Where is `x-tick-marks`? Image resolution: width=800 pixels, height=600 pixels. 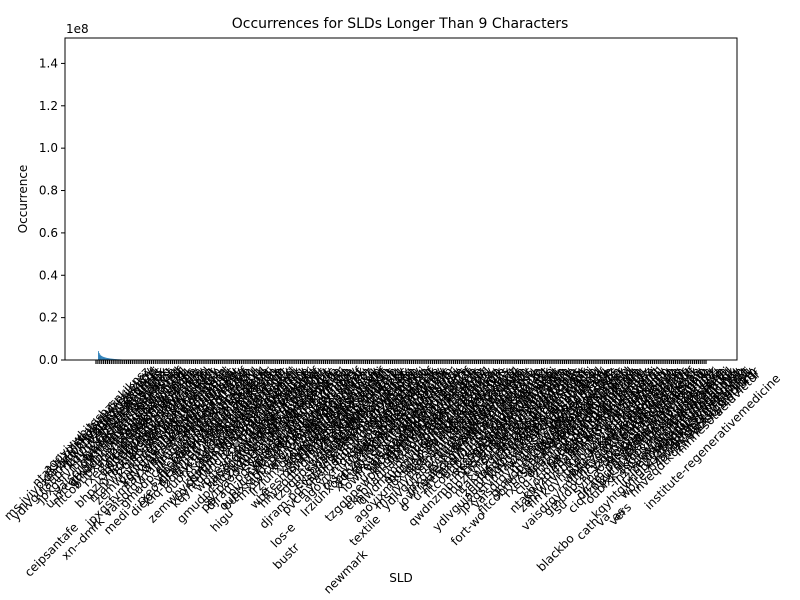 x-tick-marks is located at coordinates (401, 362).